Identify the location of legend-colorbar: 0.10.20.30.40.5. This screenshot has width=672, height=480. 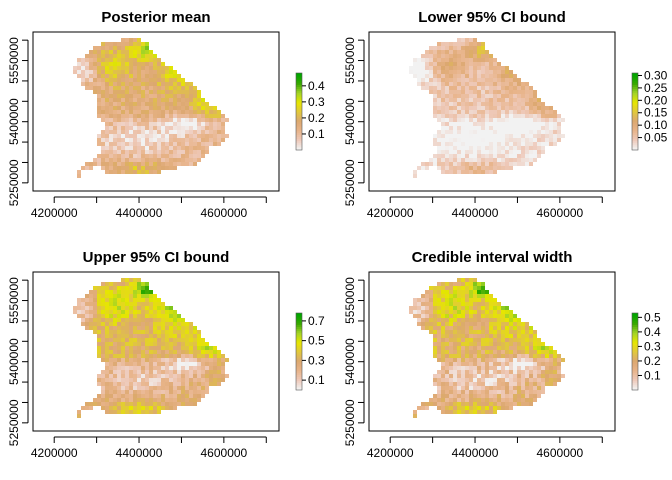
(646, 350).